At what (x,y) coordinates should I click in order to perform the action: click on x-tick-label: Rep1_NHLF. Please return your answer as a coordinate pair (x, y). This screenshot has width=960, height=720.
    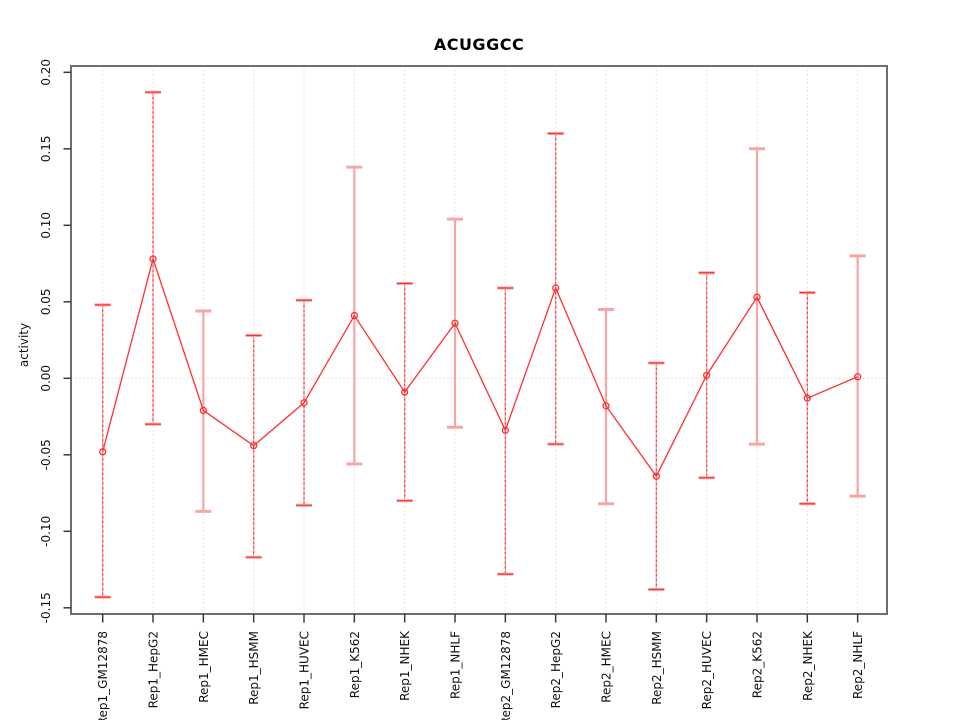
    Looking at the image, I should click on (456, 665).